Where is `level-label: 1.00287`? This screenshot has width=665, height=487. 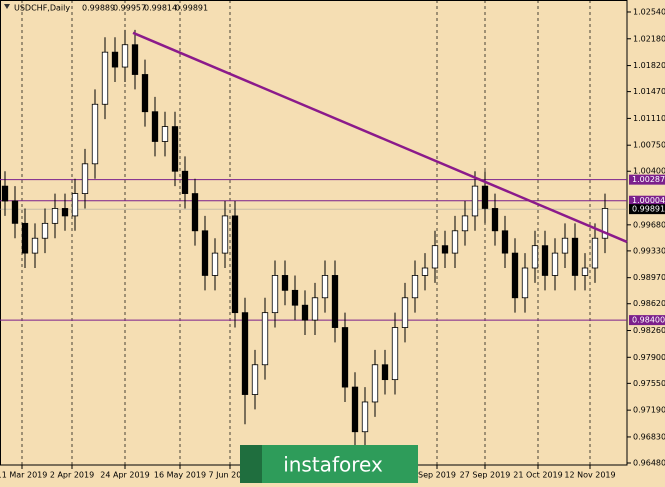
level-label: 1.00287 is located at coordinates (648, 179).